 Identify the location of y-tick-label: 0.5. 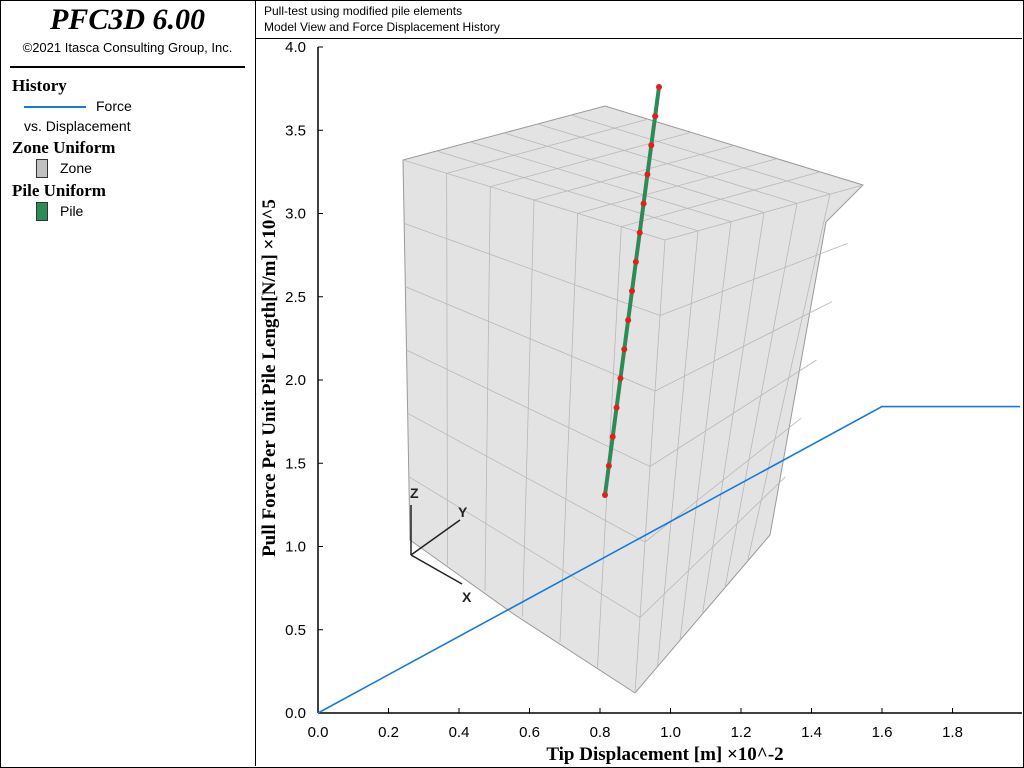
(295, 630).